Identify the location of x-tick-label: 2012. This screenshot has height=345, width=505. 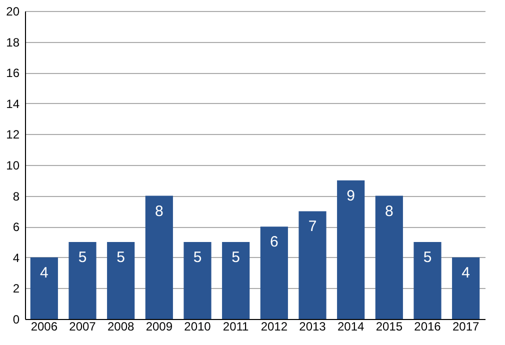
(274, 327).